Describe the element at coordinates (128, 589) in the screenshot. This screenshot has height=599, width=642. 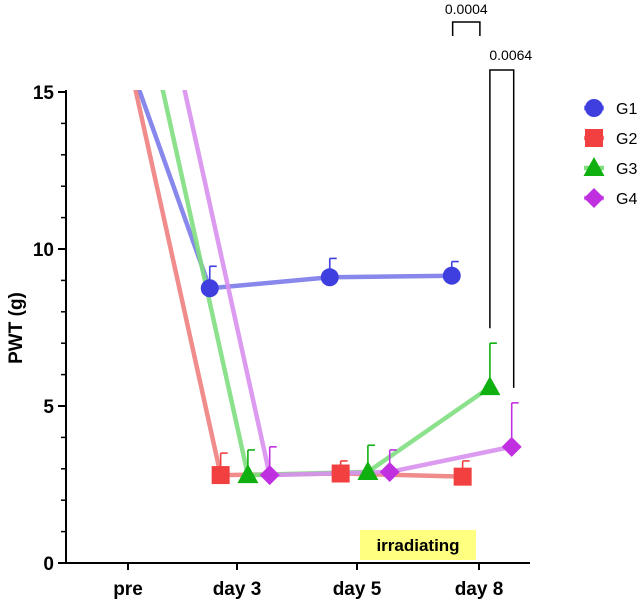
I see `x-tick-label: pre` at that location.